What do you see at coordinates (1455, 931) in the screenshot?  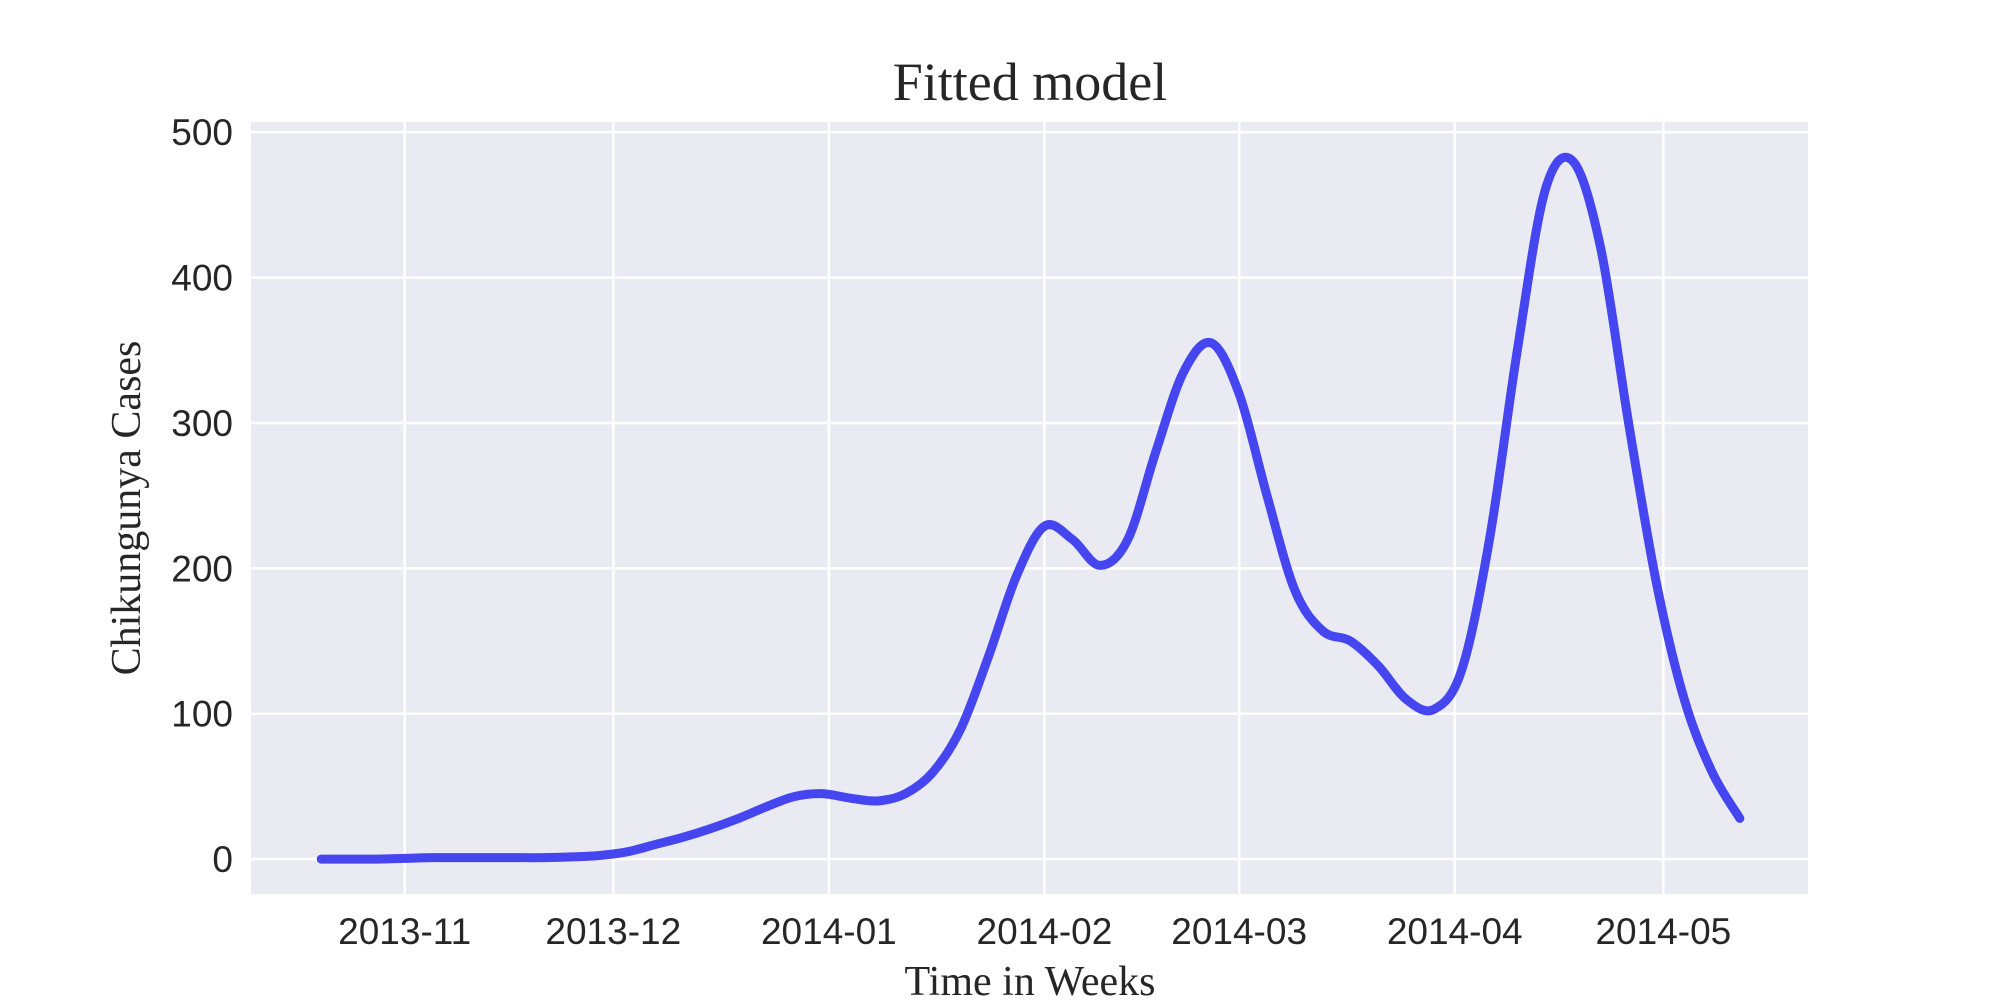 I see `x-tick-label: 2014-04` at bounding box center [1455, 931].